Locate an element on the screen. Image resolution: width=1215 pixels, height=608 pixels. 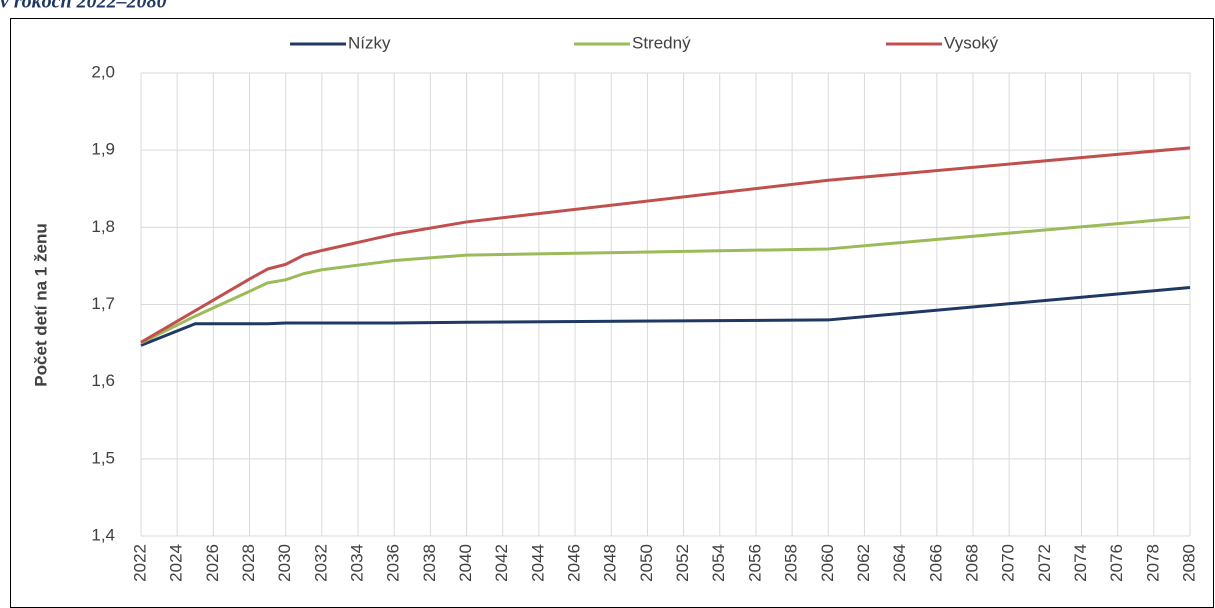
y-tick-label: 1,8 is located at coordinates (103, 226).